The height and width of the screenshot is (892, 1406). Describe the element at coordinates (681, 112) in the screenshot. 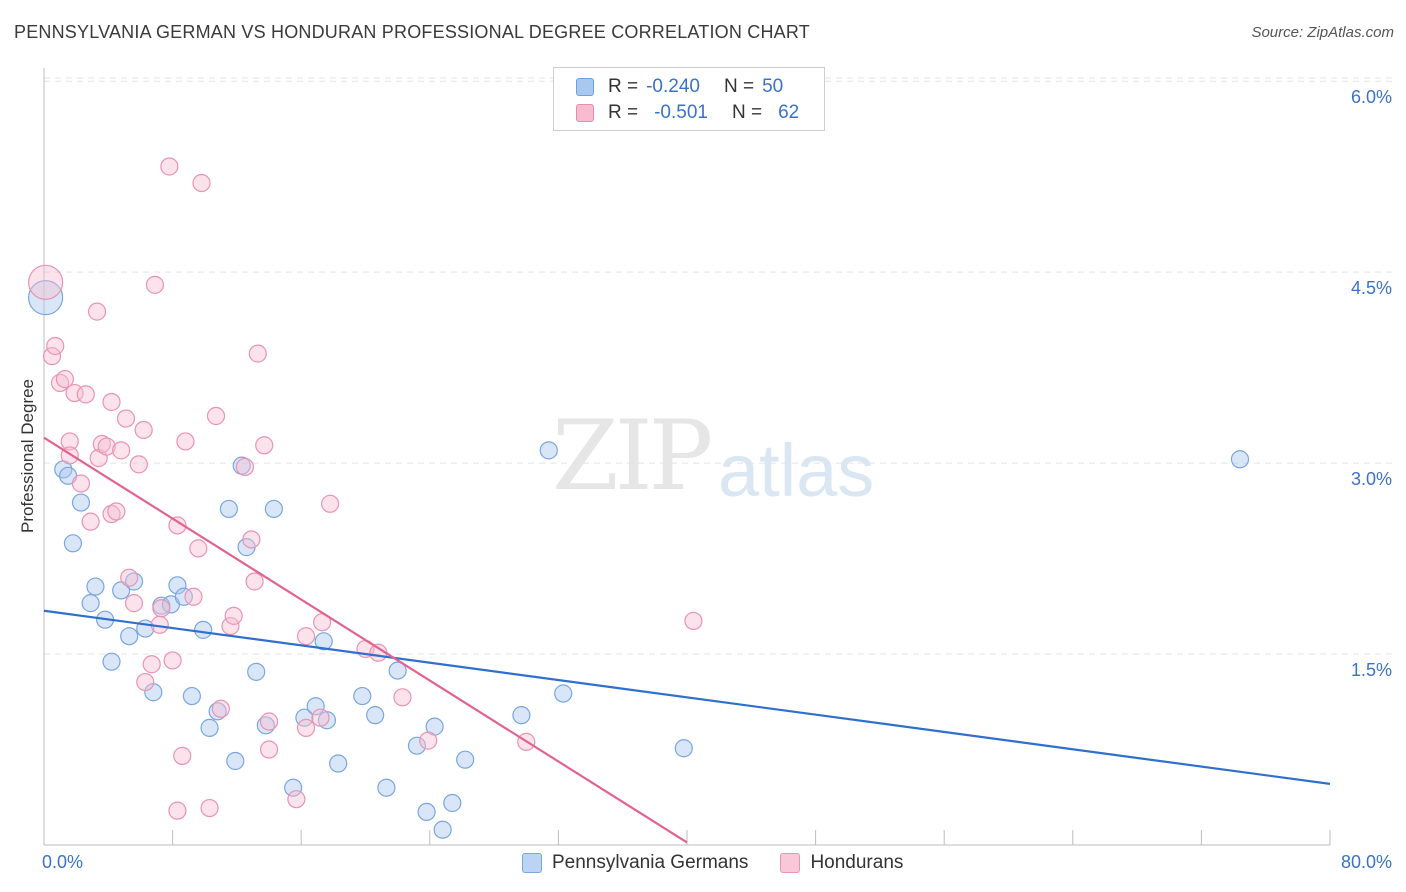

I see `r-value: -0.501` at that location.